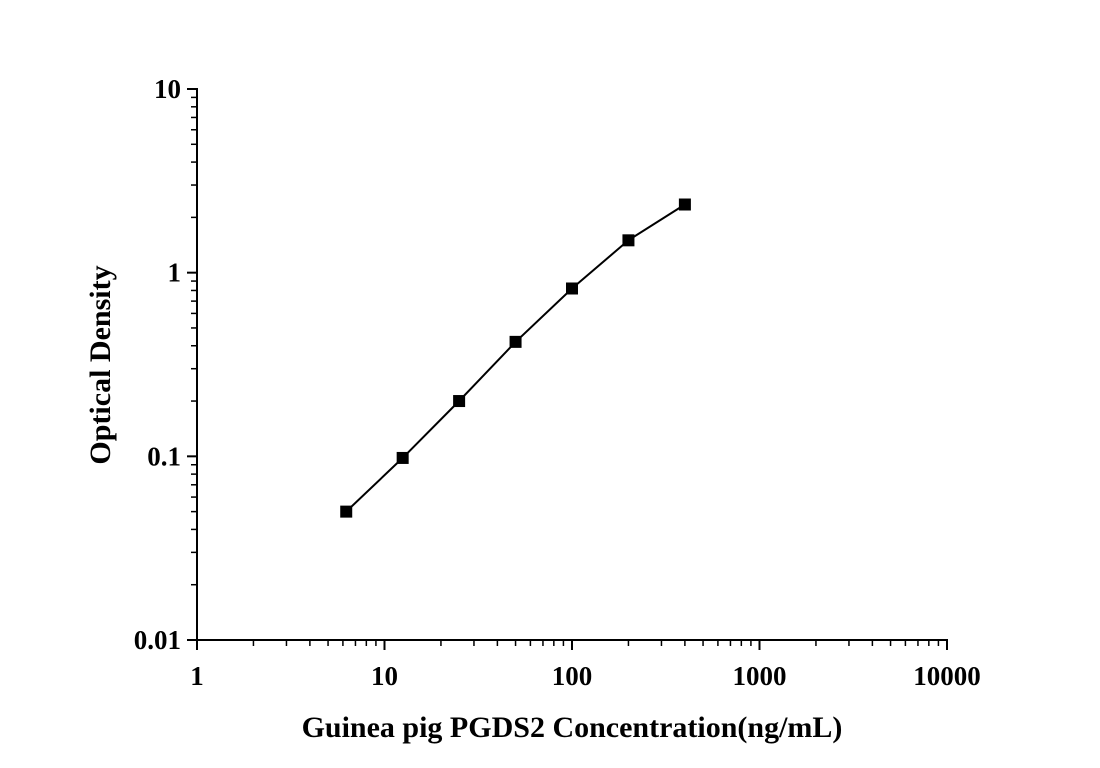 This screenshot has width=1100, height=768. Describe the element at coordinates (572, 676) in the screenshot. I see `x-tick-label: 100` at that location.